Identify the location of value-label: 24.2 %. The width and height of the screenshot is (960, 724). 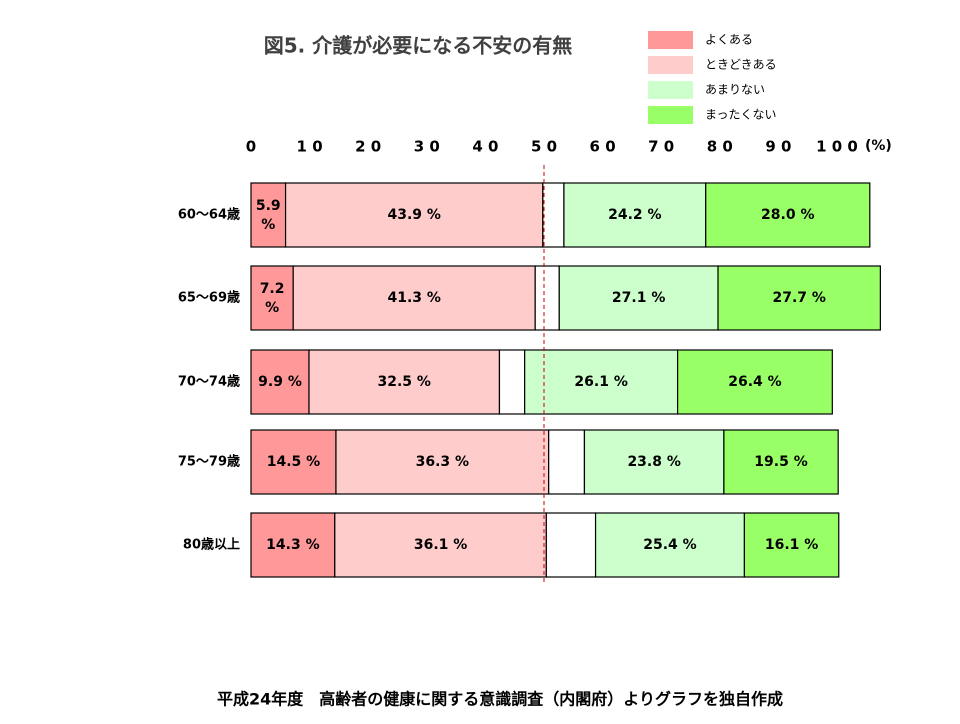
(634, 215).